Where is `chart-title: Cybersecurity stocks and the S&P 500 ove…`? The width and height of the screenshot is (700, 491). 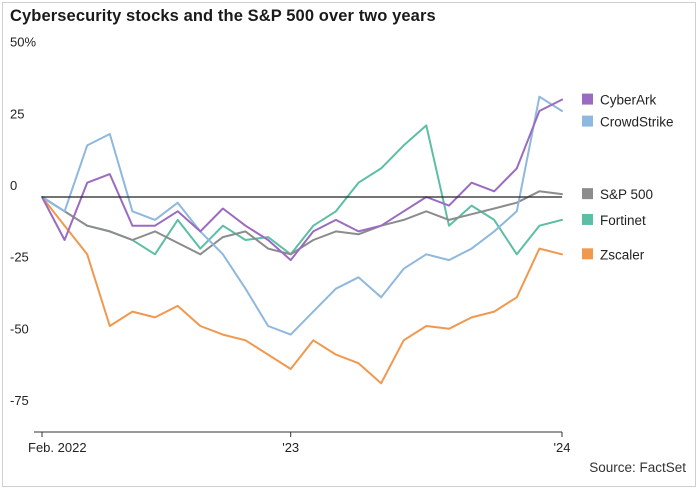
chart-title: Cybersecurity stocks and the S&P 500 ove… is located at coordinates (223, 16).